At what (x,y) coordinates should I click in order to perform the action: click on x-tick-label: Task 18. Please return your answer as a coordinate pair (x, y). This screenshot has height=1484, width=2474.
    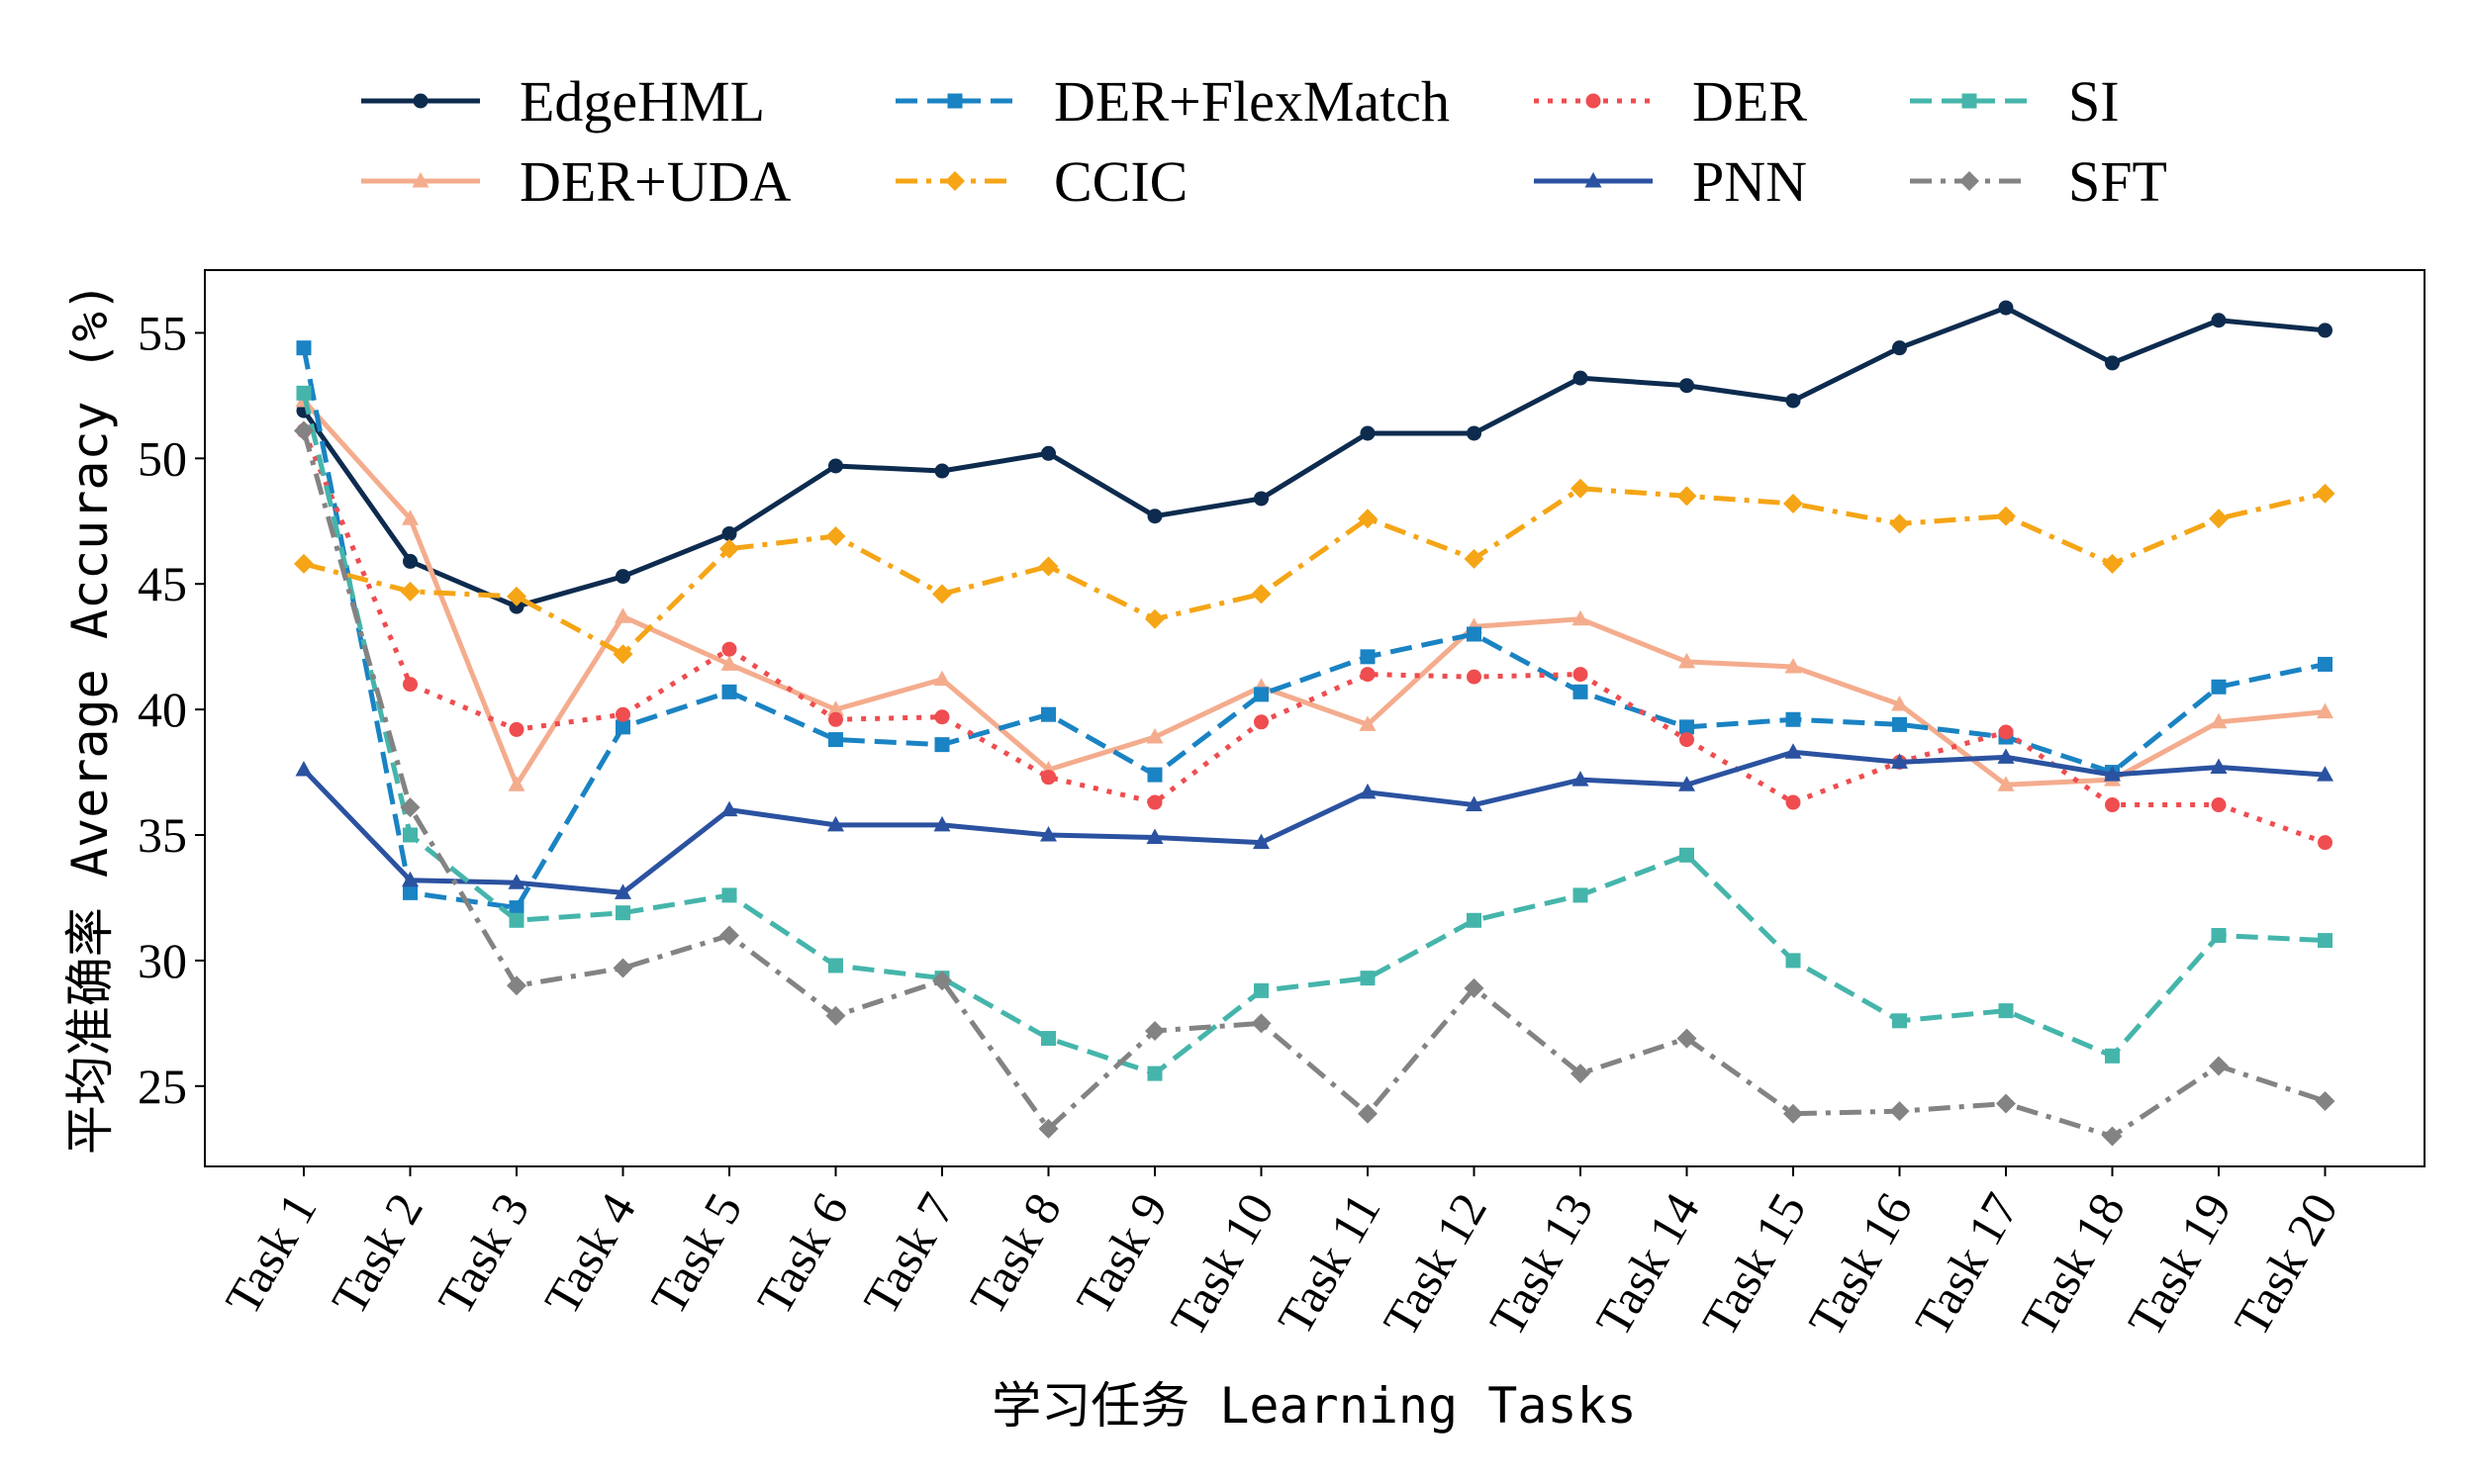
    Looking at the image, I should click on (2073, 1264).